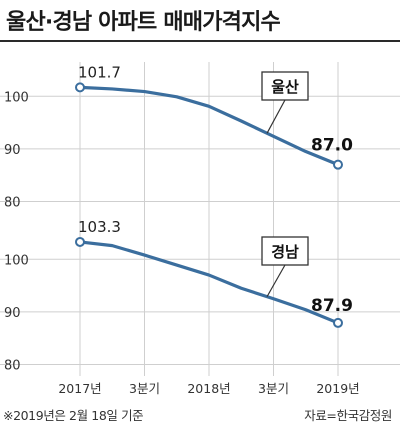 The width and height of the screenshot is (400, 440). Describe the element at coordinates (200, 41) in the screenshot. I see `title-divider` at that location.